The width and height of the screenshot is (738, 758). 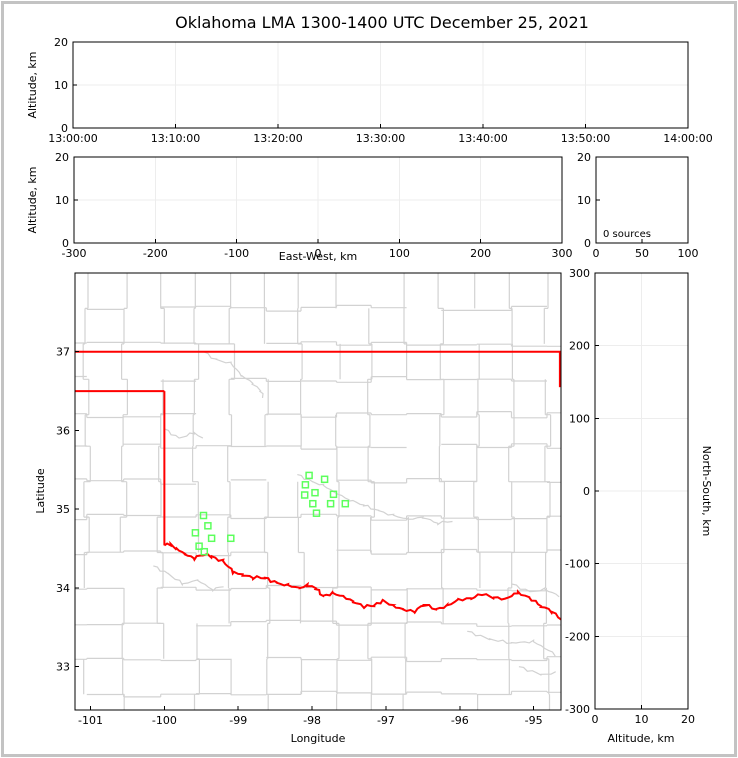 I want to click on y-tick-label: 37, so click(x=63, y=352).